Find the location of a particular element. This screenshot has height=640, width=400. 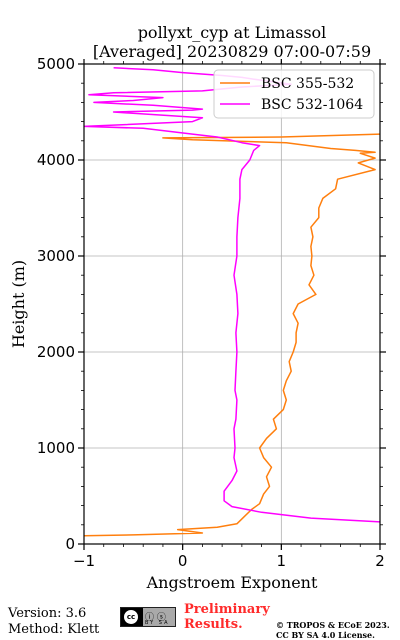

legend-box is located at coordinates (294, 94).